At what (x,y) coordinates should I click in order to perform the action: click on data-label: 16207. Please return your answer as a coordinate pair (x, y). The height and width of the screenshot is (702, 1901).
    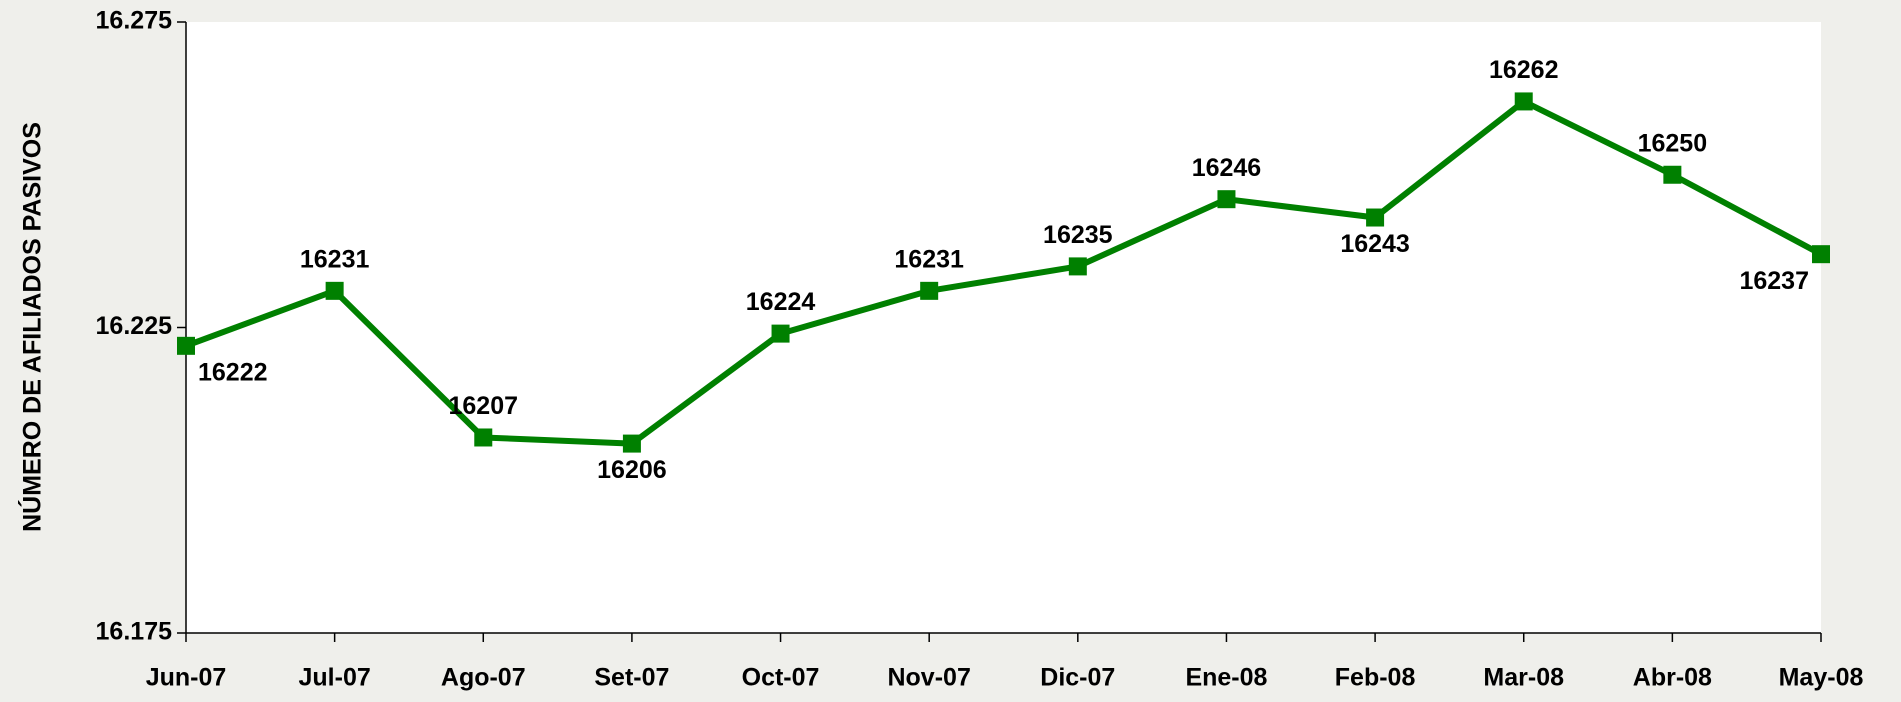
    Looking at the image, I should click on (484, 406).